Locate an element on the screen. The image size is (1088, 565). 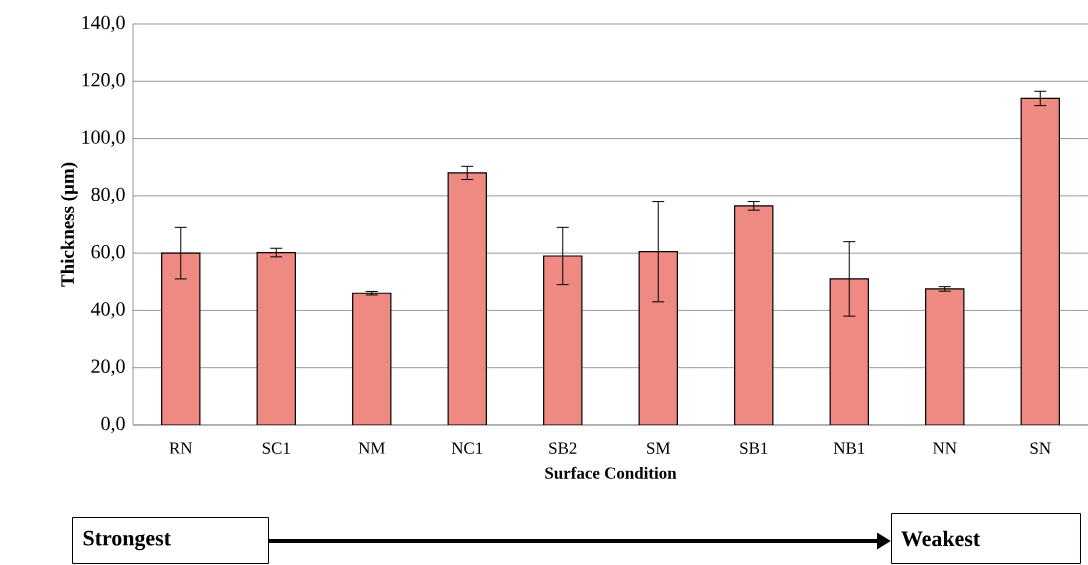
y-tick-label: 60,0 is located at coordinates (108, 253).